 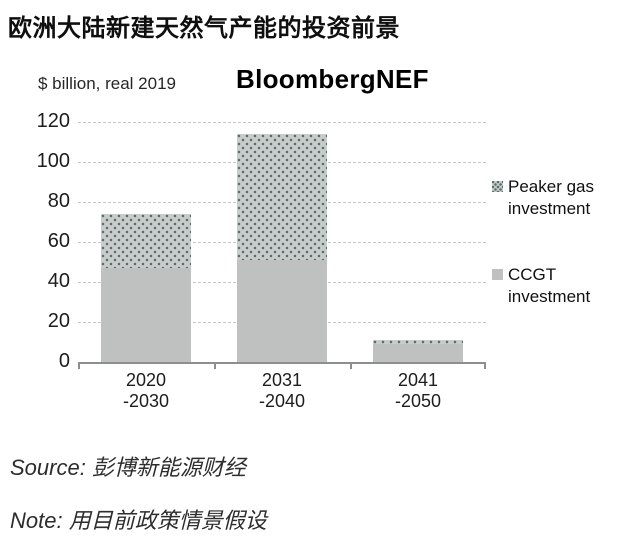 I want to click on legend-label-ccgt: CCGT investment, so click(x=549, y=285).